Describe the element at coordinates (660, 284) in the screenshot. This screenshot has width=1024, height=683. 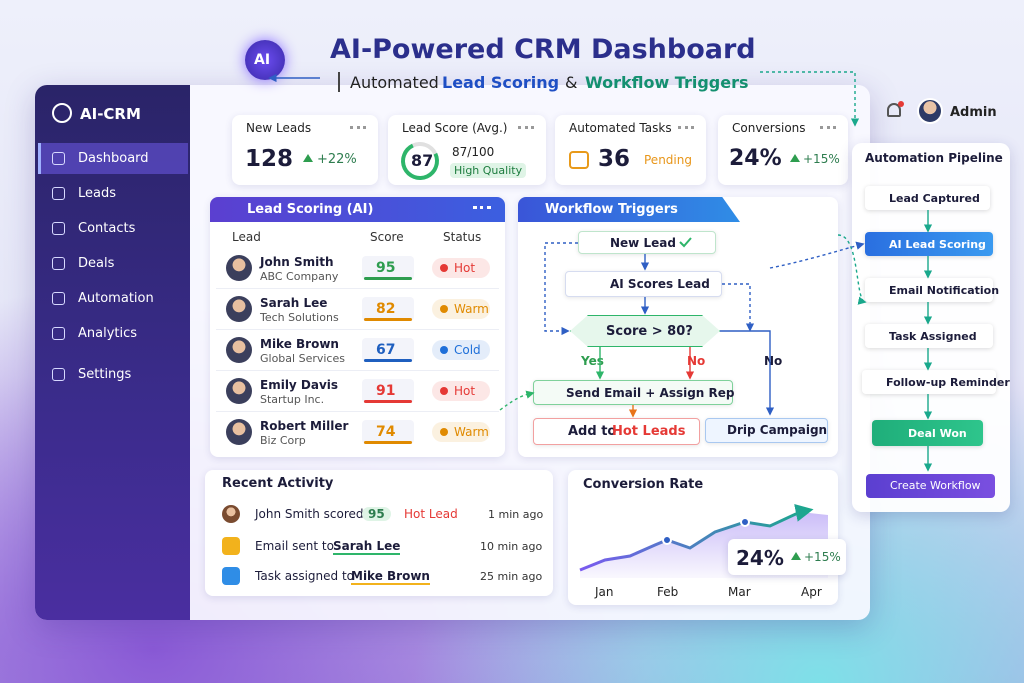
I see `scoring-label: AI Scores Lead` at that location.